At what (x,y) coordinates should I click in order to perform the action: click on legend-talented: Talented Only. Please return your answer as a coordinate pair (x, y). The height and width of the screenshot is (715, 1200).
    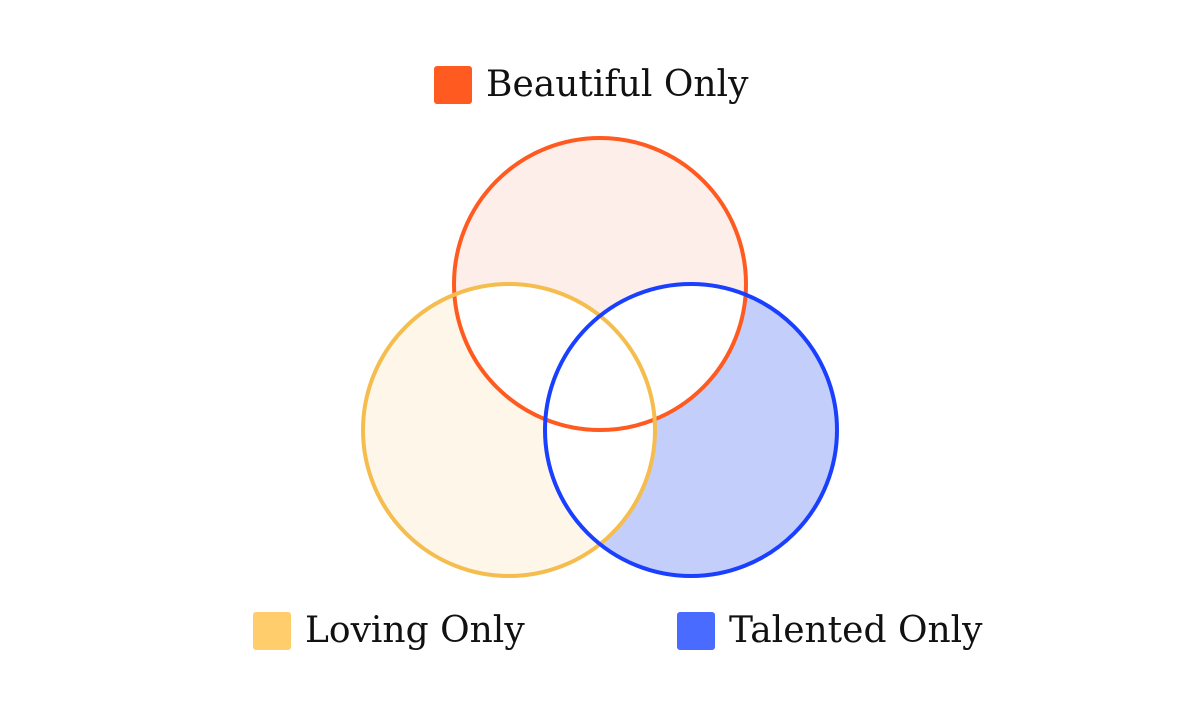
    Looking at the image, I should click on (830, 630).